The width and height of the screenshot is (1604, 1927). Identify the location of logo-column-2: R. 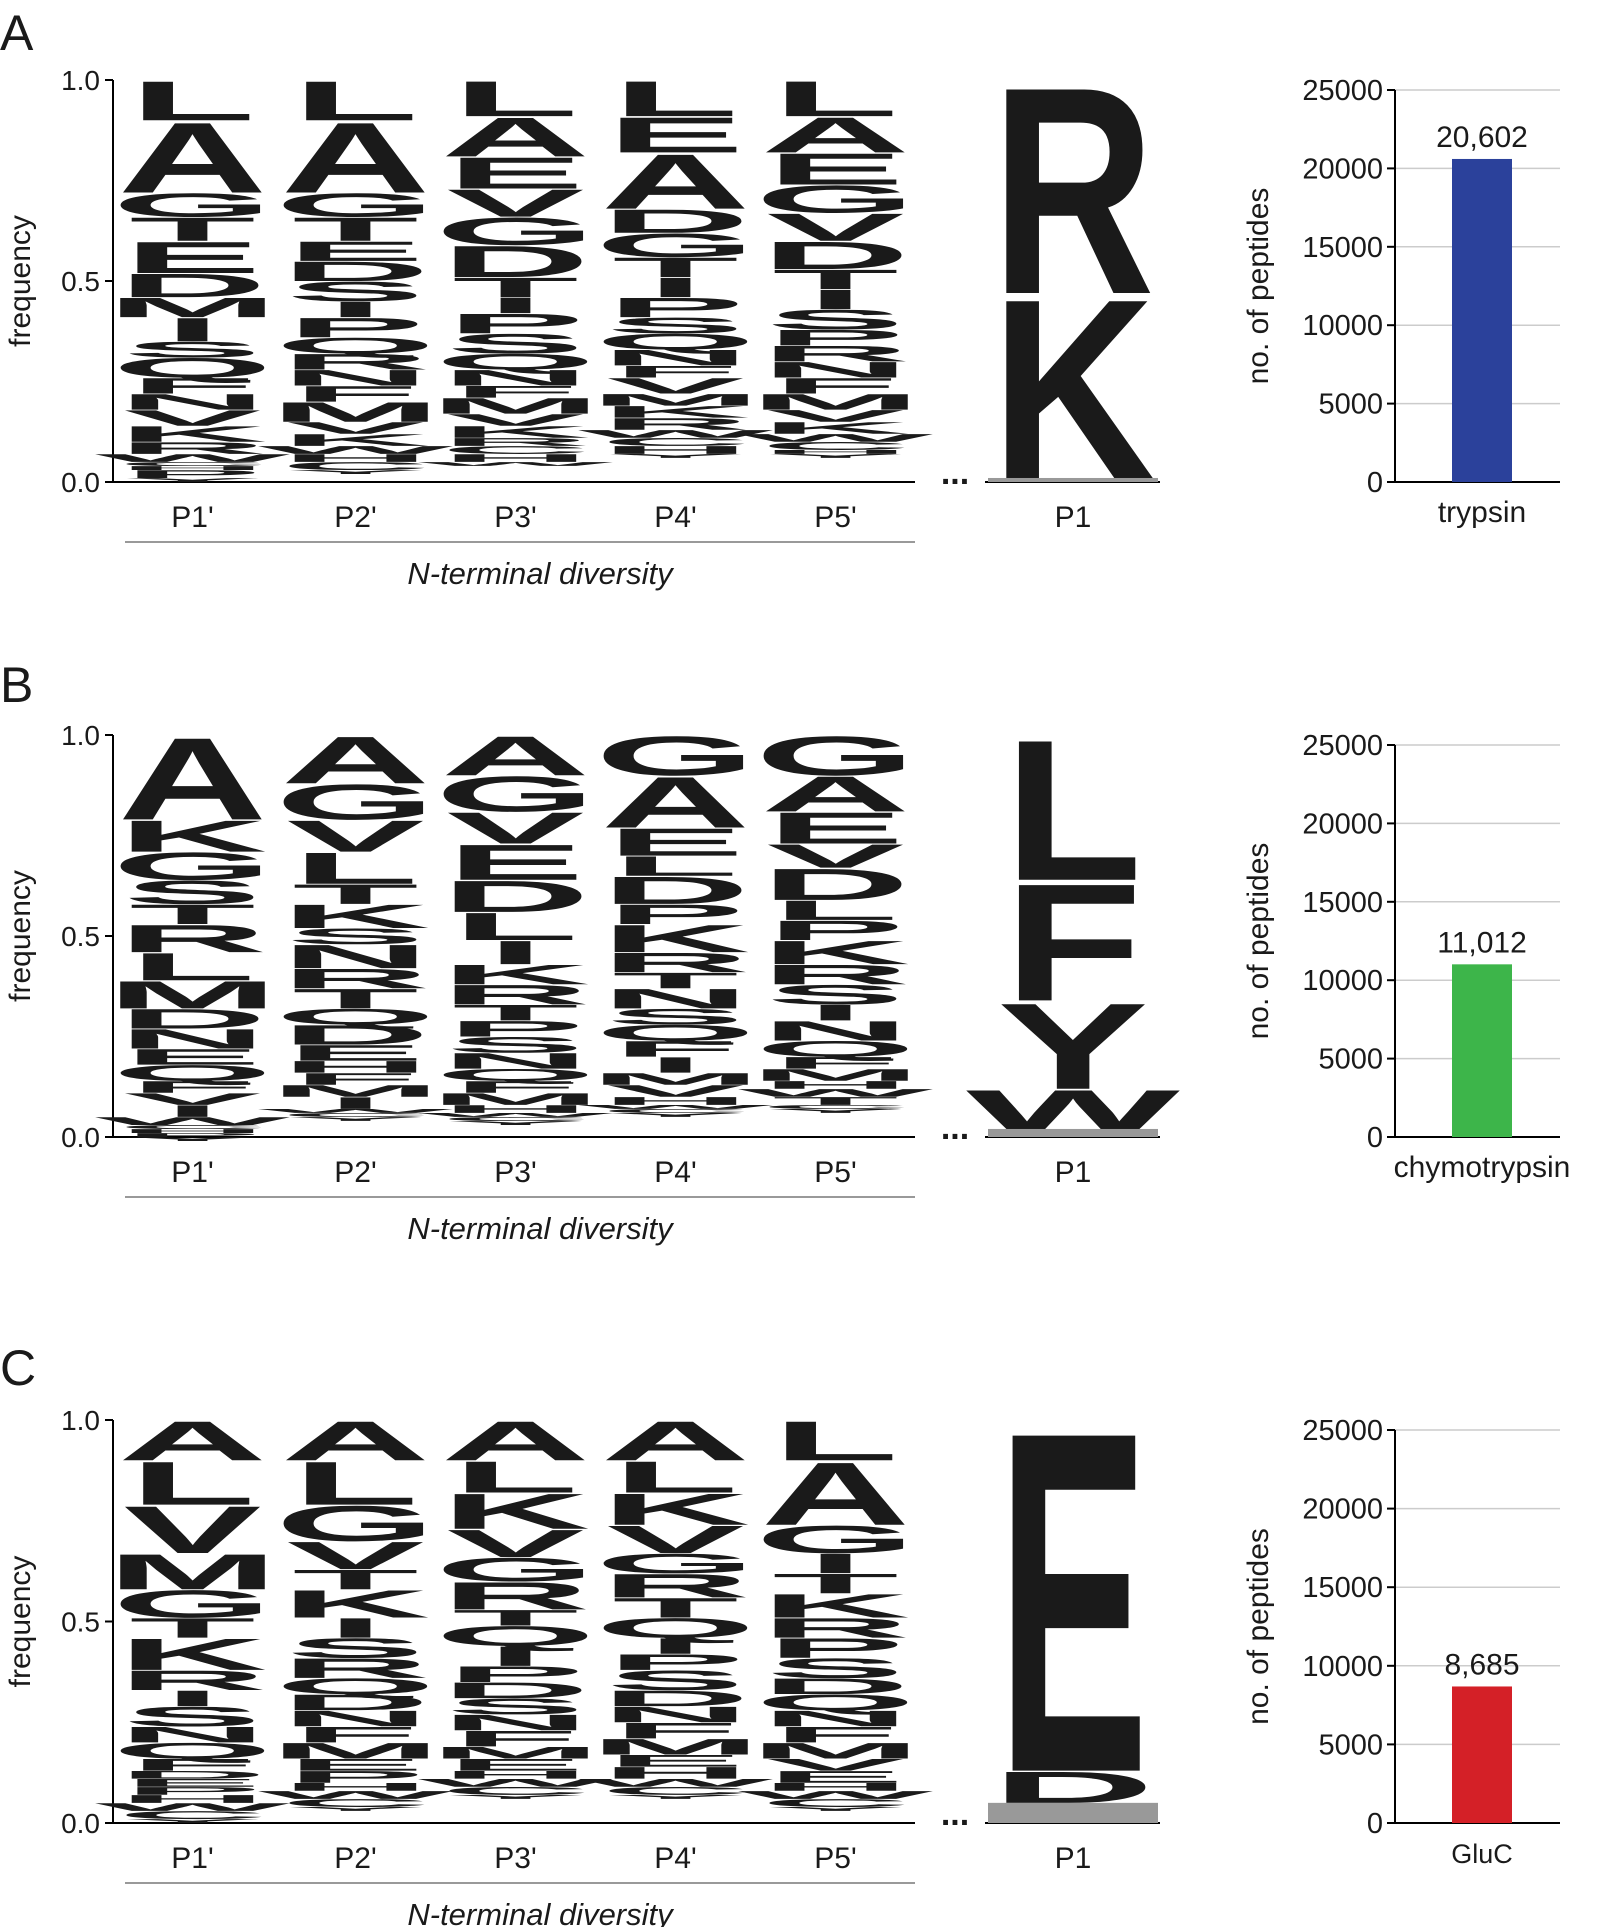
(355, 978).